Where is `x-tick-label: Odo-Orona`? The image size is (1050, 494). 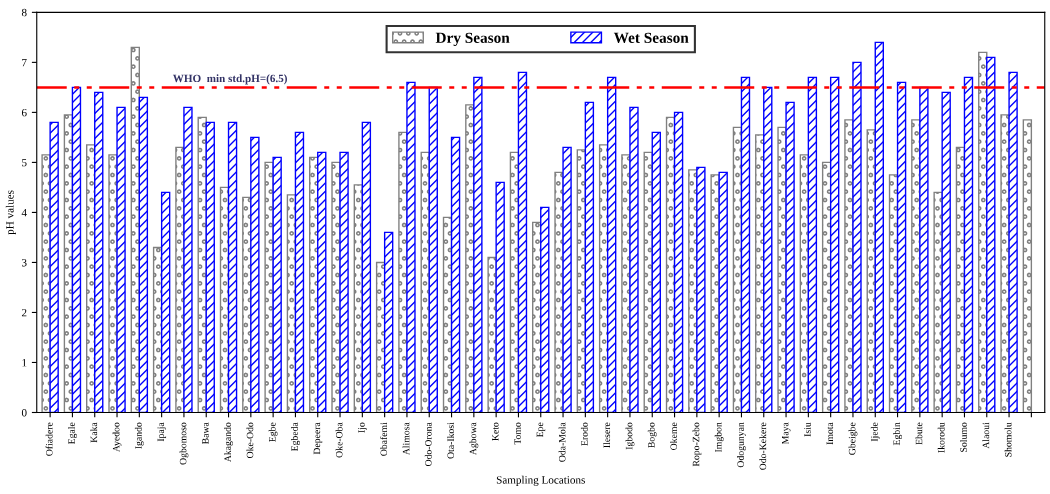 x-tick-label: Odo-Orona is located at coordinates (428, 444).